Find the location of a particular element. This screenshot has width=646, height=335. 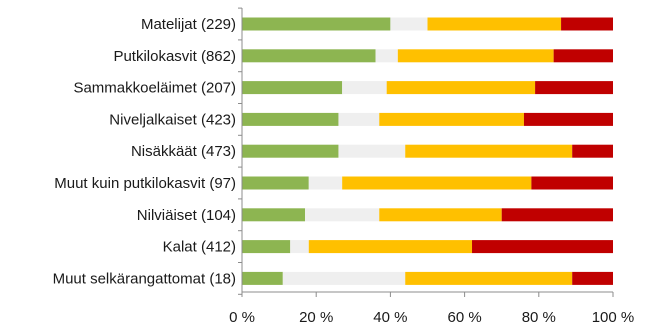

x-tick-label: 20 % is located at coordinates (316, 317).